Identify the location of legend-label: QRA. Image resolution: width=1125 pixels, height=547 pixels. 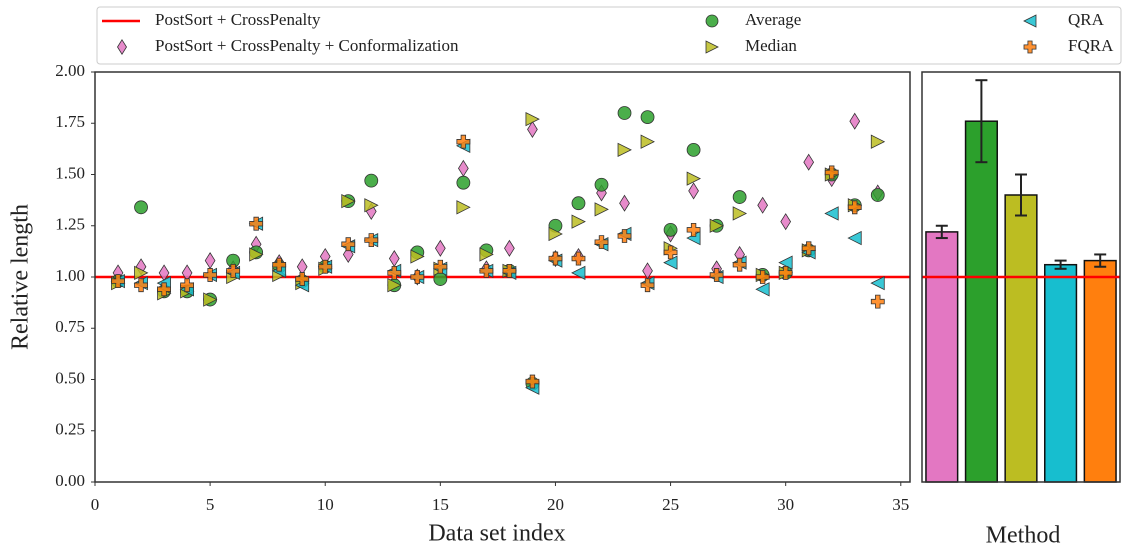
(1086, 19).